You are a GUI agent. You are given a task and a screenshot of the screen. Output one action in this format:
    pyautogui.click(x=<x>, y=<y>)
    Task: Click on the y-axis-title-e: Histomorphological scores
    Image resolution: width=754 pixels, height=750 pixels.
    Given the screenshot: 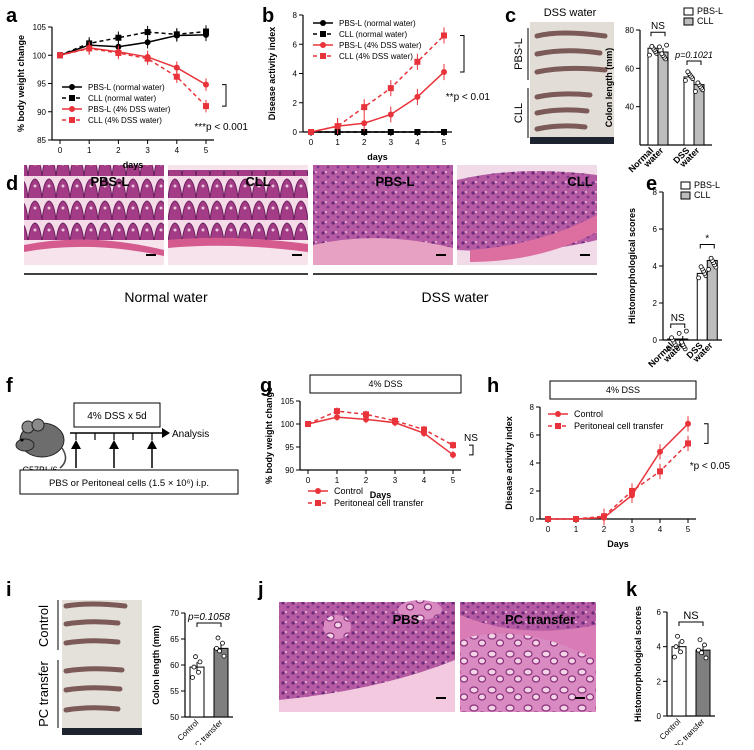 What is the action you would take?
    pyautogui.click(x=632, y=266)
    